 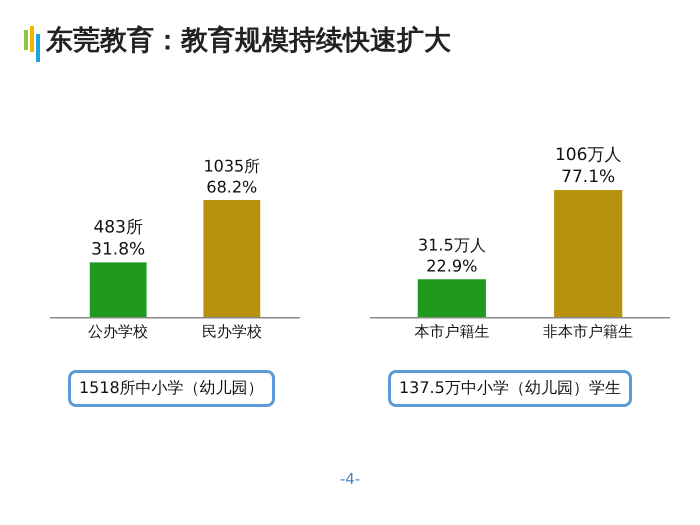 I want to click on x-tick-label: 公办学校, so click(x=118, y=331).